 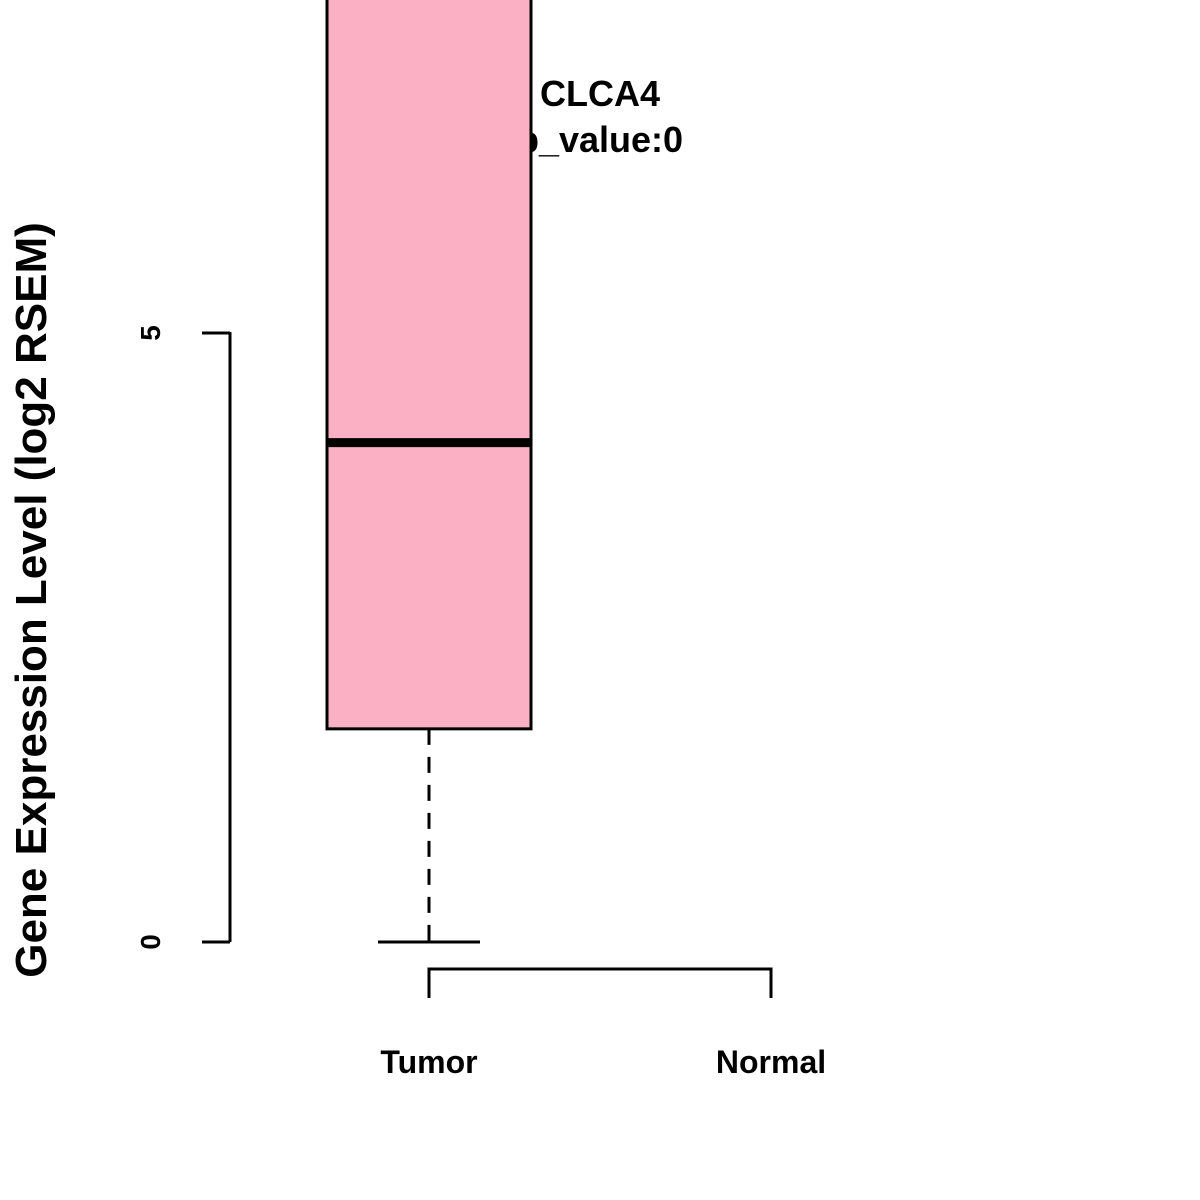 What do you see at coordinates (600, 982) in the screenshot?
I see `comparison-bracket` at bounding box center [600, 982].